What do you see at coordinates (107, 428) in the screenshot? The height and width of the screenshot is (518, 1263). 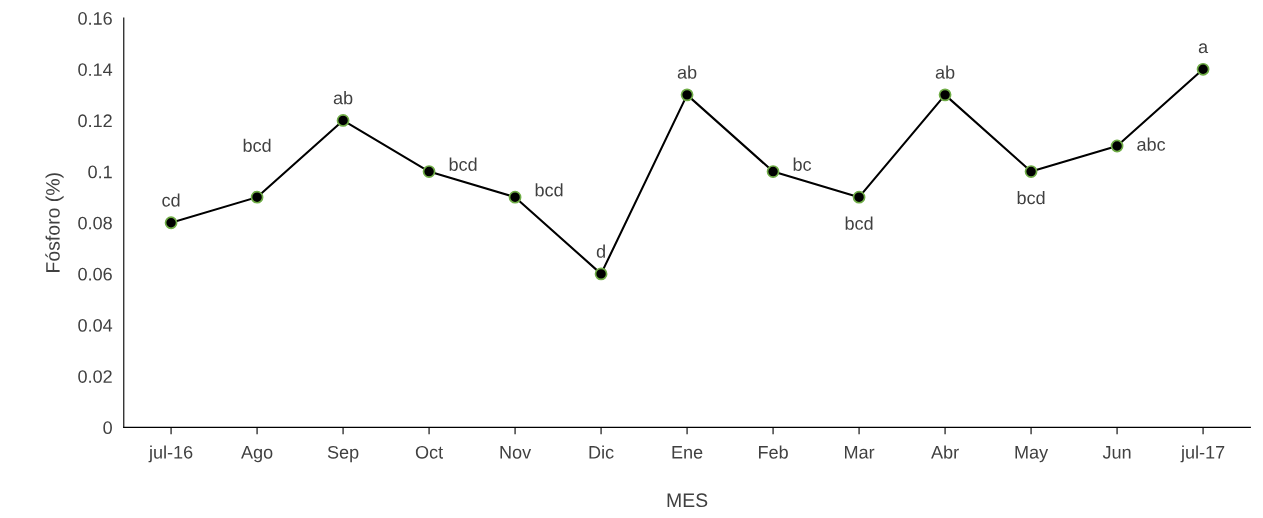 I see `y-tick-label: 0` at bounding box center [107, 428].